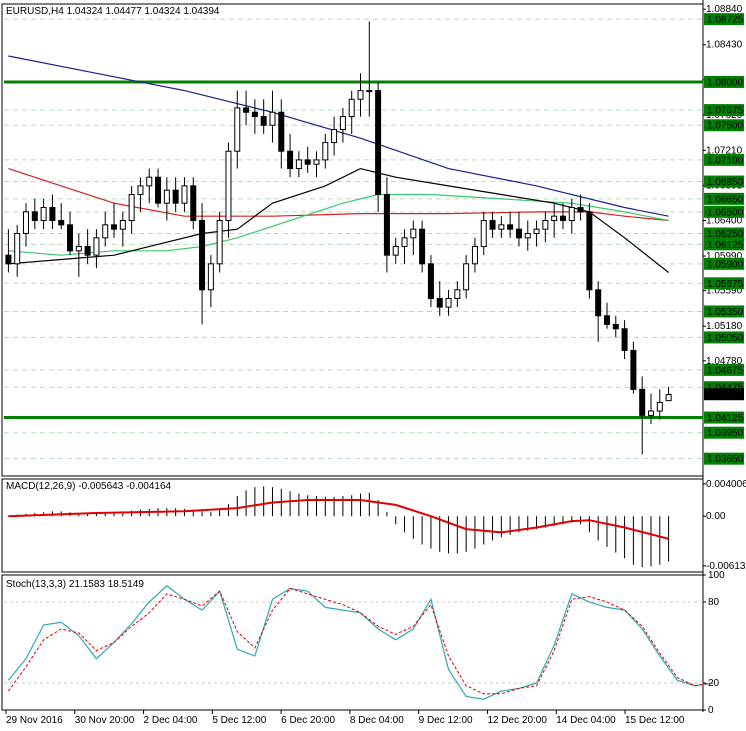  Describe the element at coordinates (716, 575) in the screenshot. I see `stoch-tick-label: 100` at that location.